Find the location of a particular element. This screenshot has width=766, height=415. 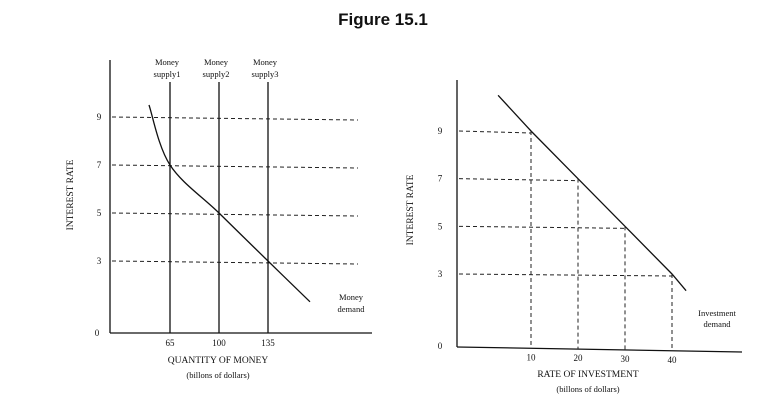

x-tick-label: 135 is located at coordinates (268, 343).